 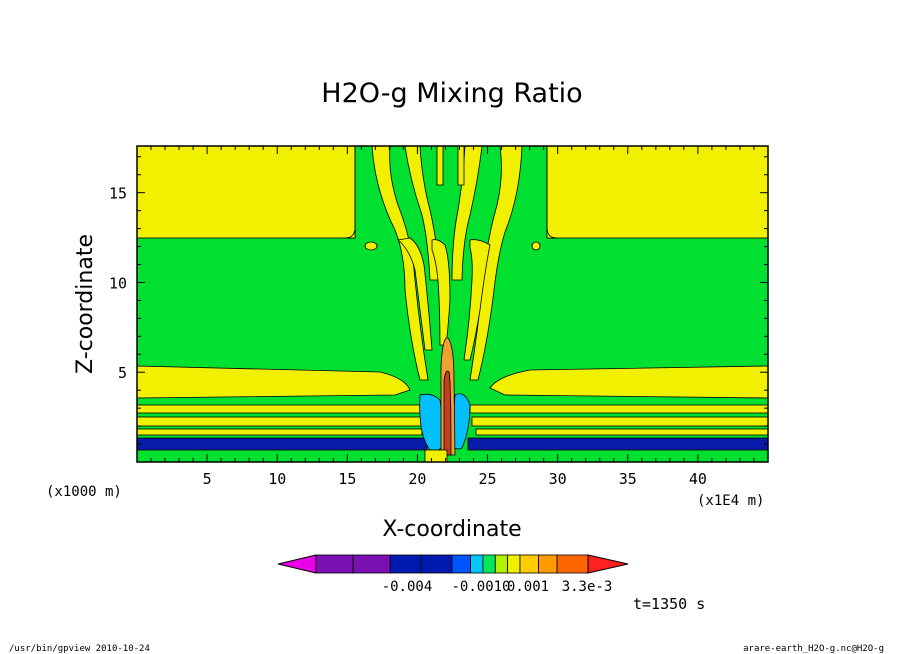 I want to click on upper-left-yellow-edge, so click(x=350, y=192).